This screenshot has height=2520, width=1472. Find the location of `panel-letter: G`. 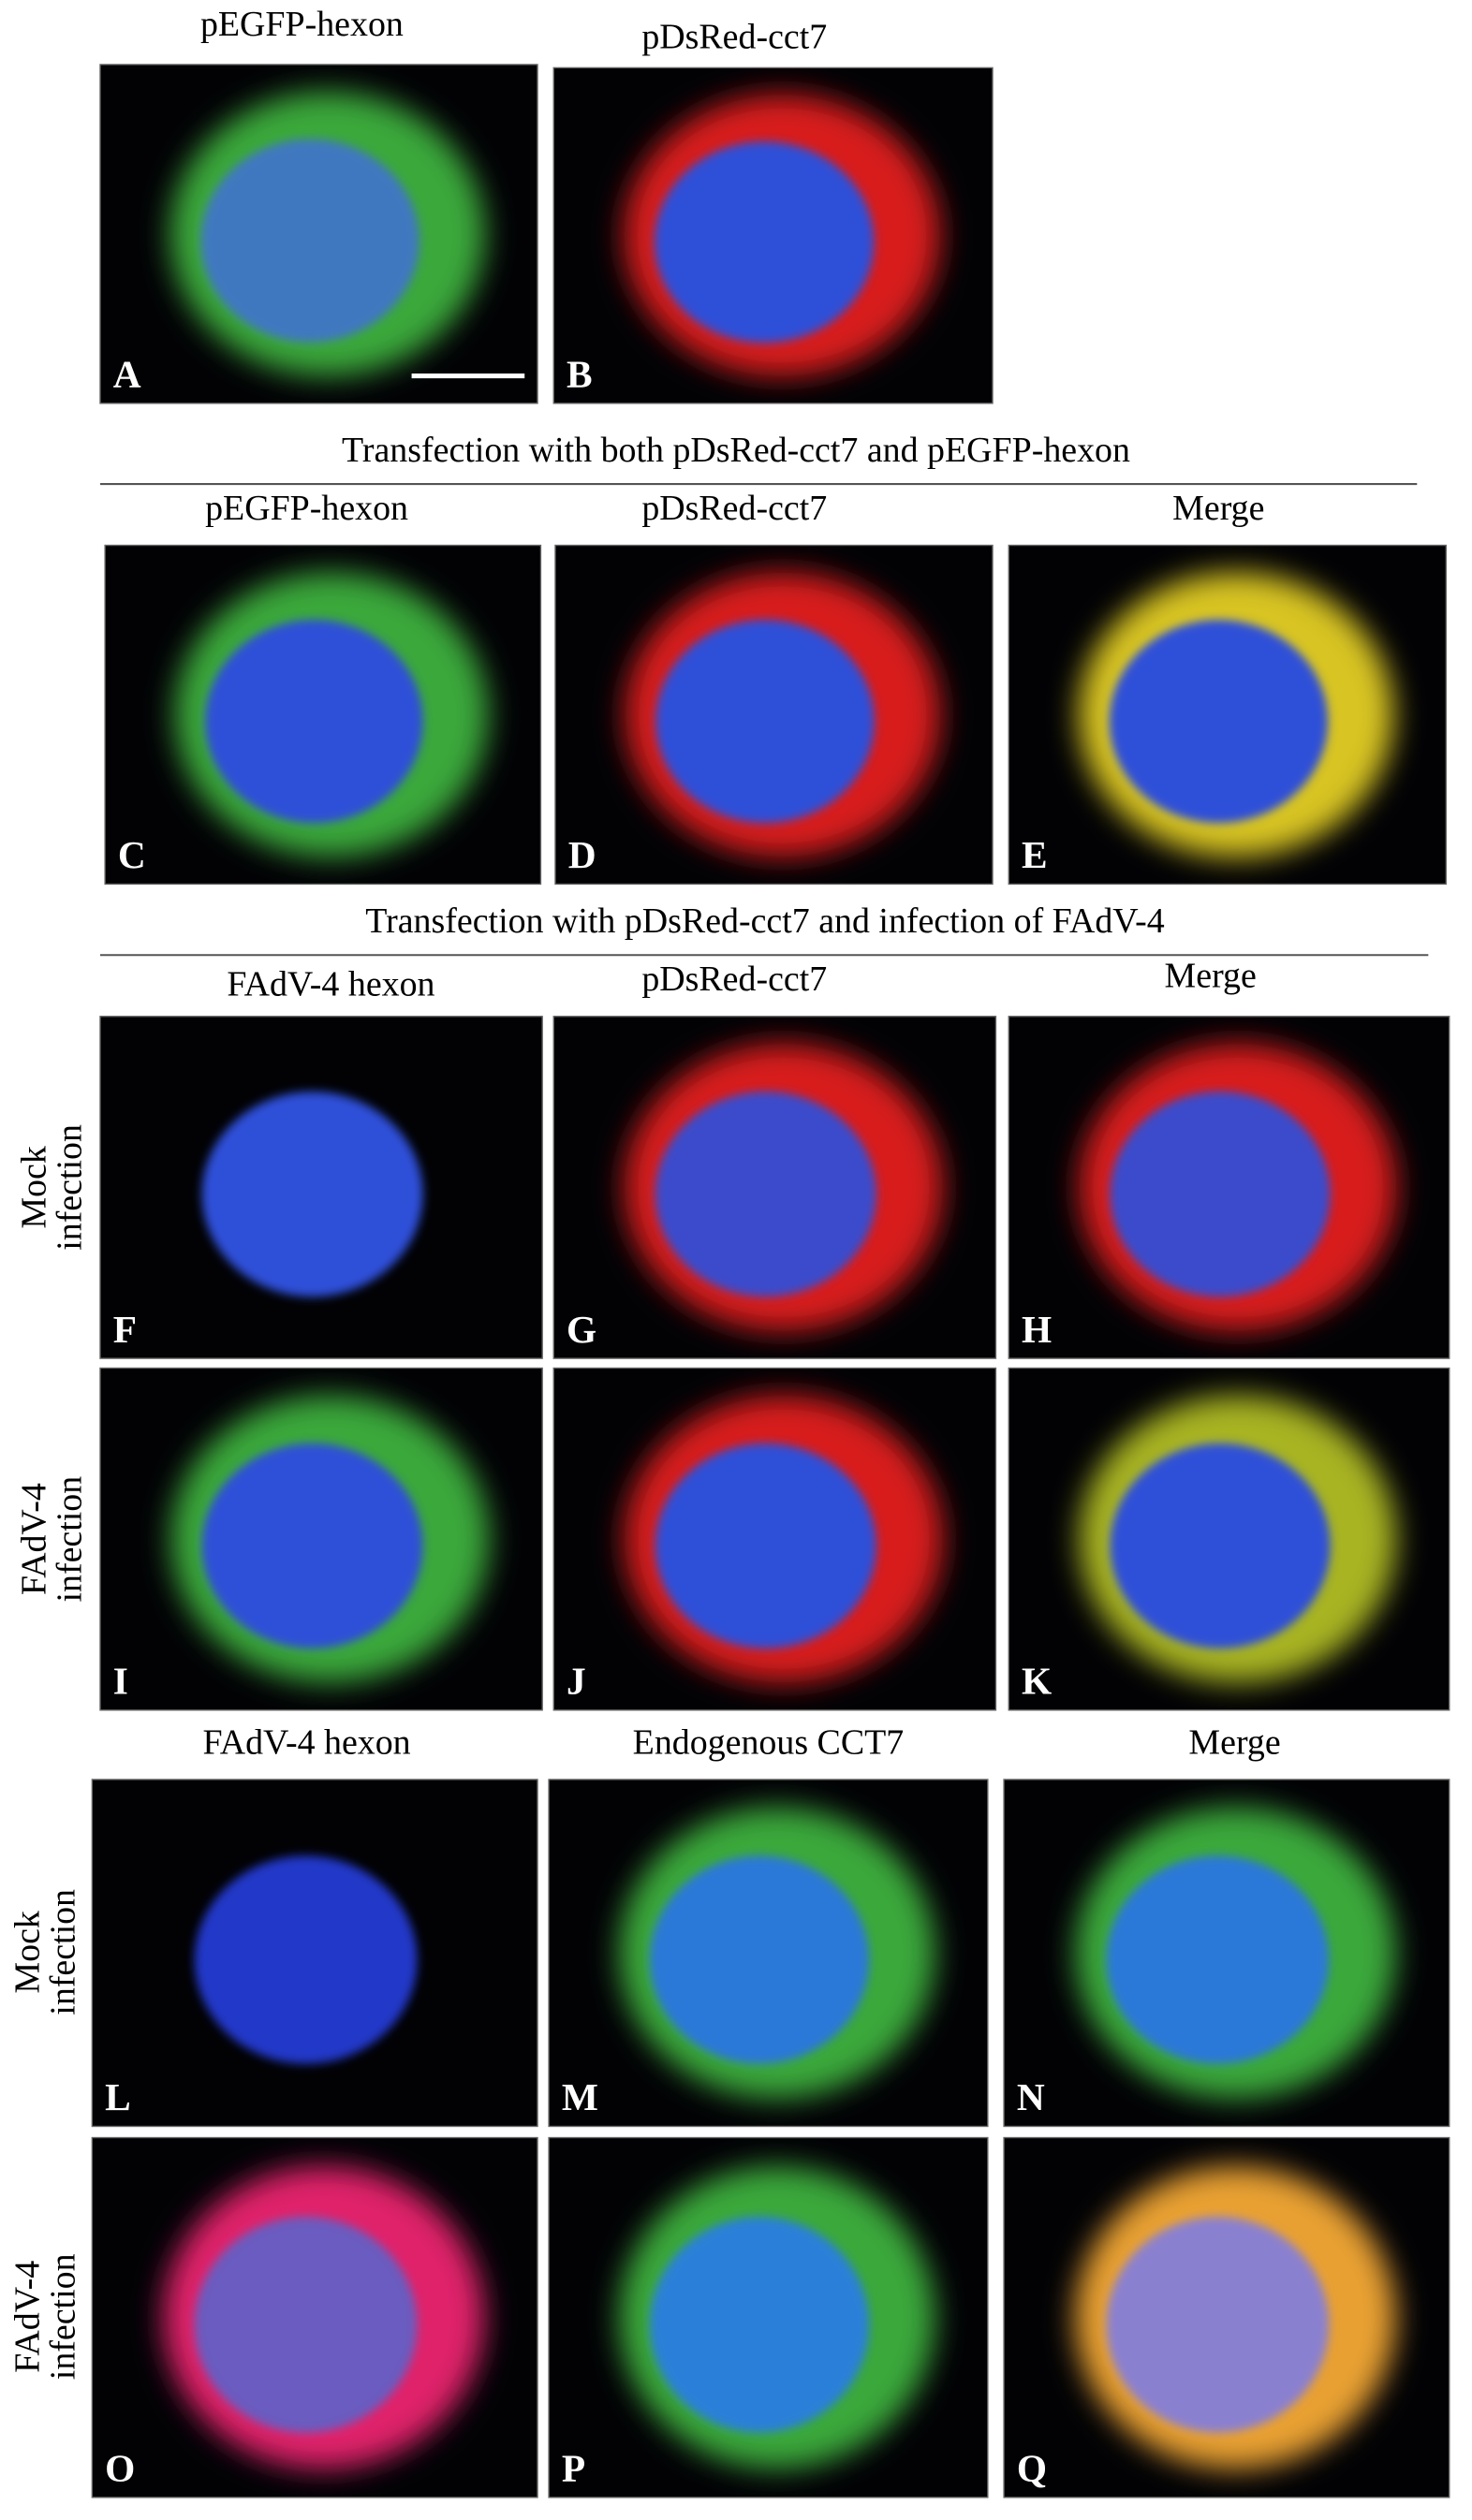

panel-letter: G is located at coordinates (581, 1329).